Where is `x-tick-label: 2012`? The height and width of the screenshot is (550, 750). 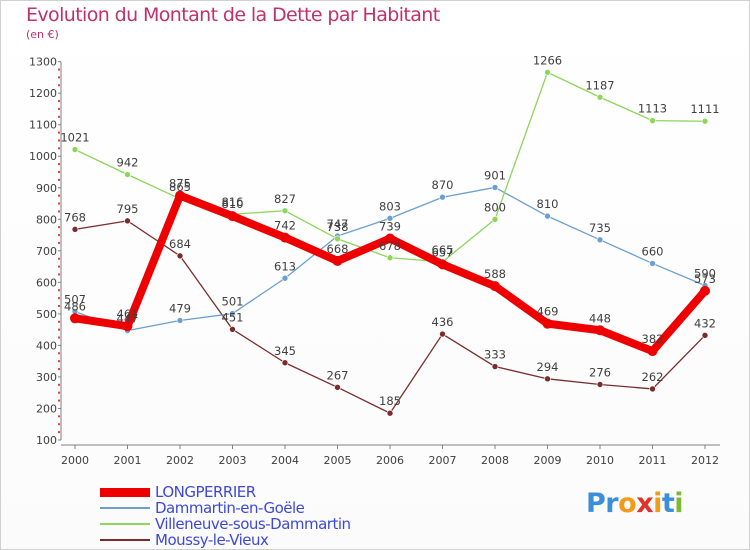 x-tick-label: 2012 is located at coordinates (705, 460).